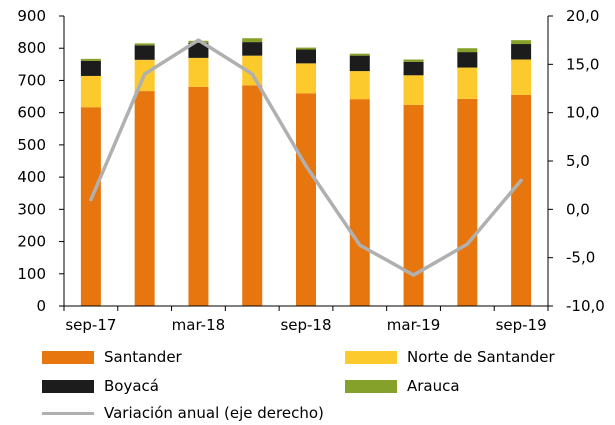 The width and height of the screenshot is (615, 425). Describe the element at coordinates (31, 113) in the screenshot. I see `y-left-tick-label: 600` at that location.